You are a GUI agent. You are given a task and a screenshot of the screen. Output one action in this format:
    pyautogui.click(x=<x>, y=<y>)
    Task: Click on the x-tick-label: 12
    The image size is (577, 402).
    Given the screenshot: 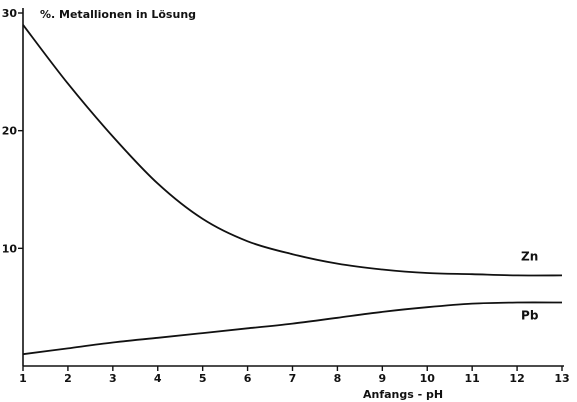 What is the action you would take?
    pyautogui.click(x=516, y=378)
    